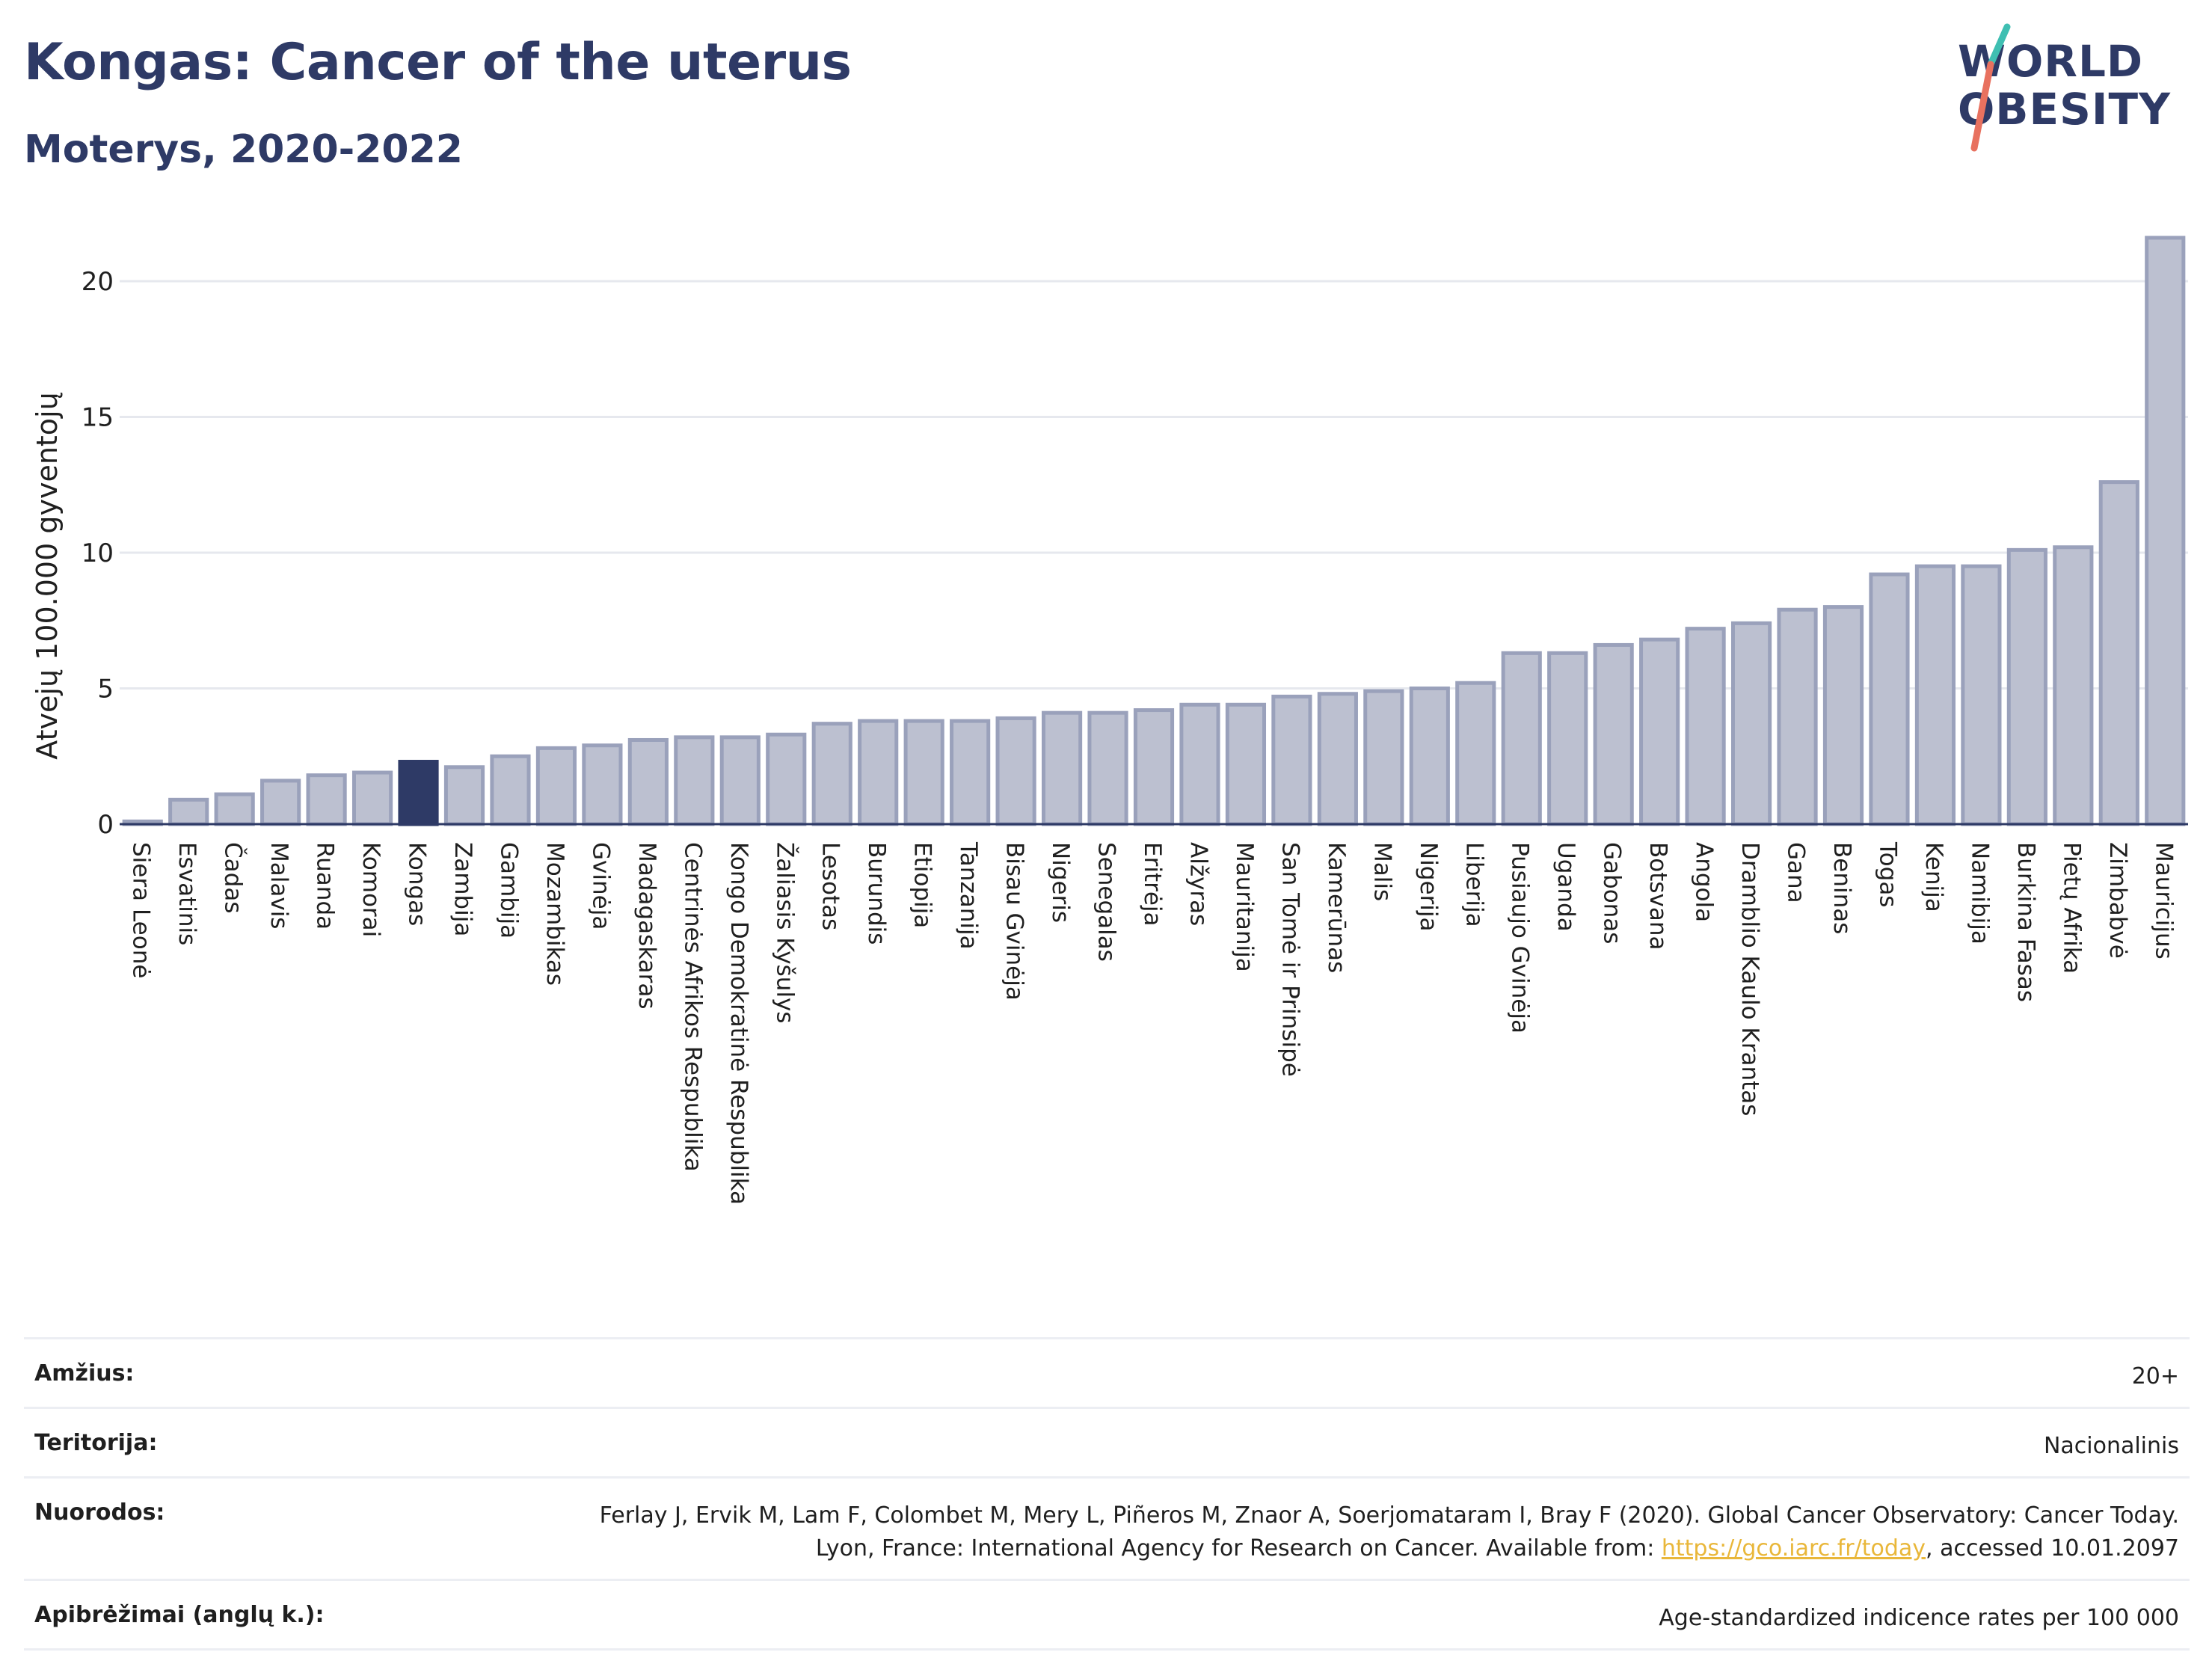  Describe the element at coordinates (968, 895) in the screenshot. I see `x-tick-label: Tanzanija` at that location.